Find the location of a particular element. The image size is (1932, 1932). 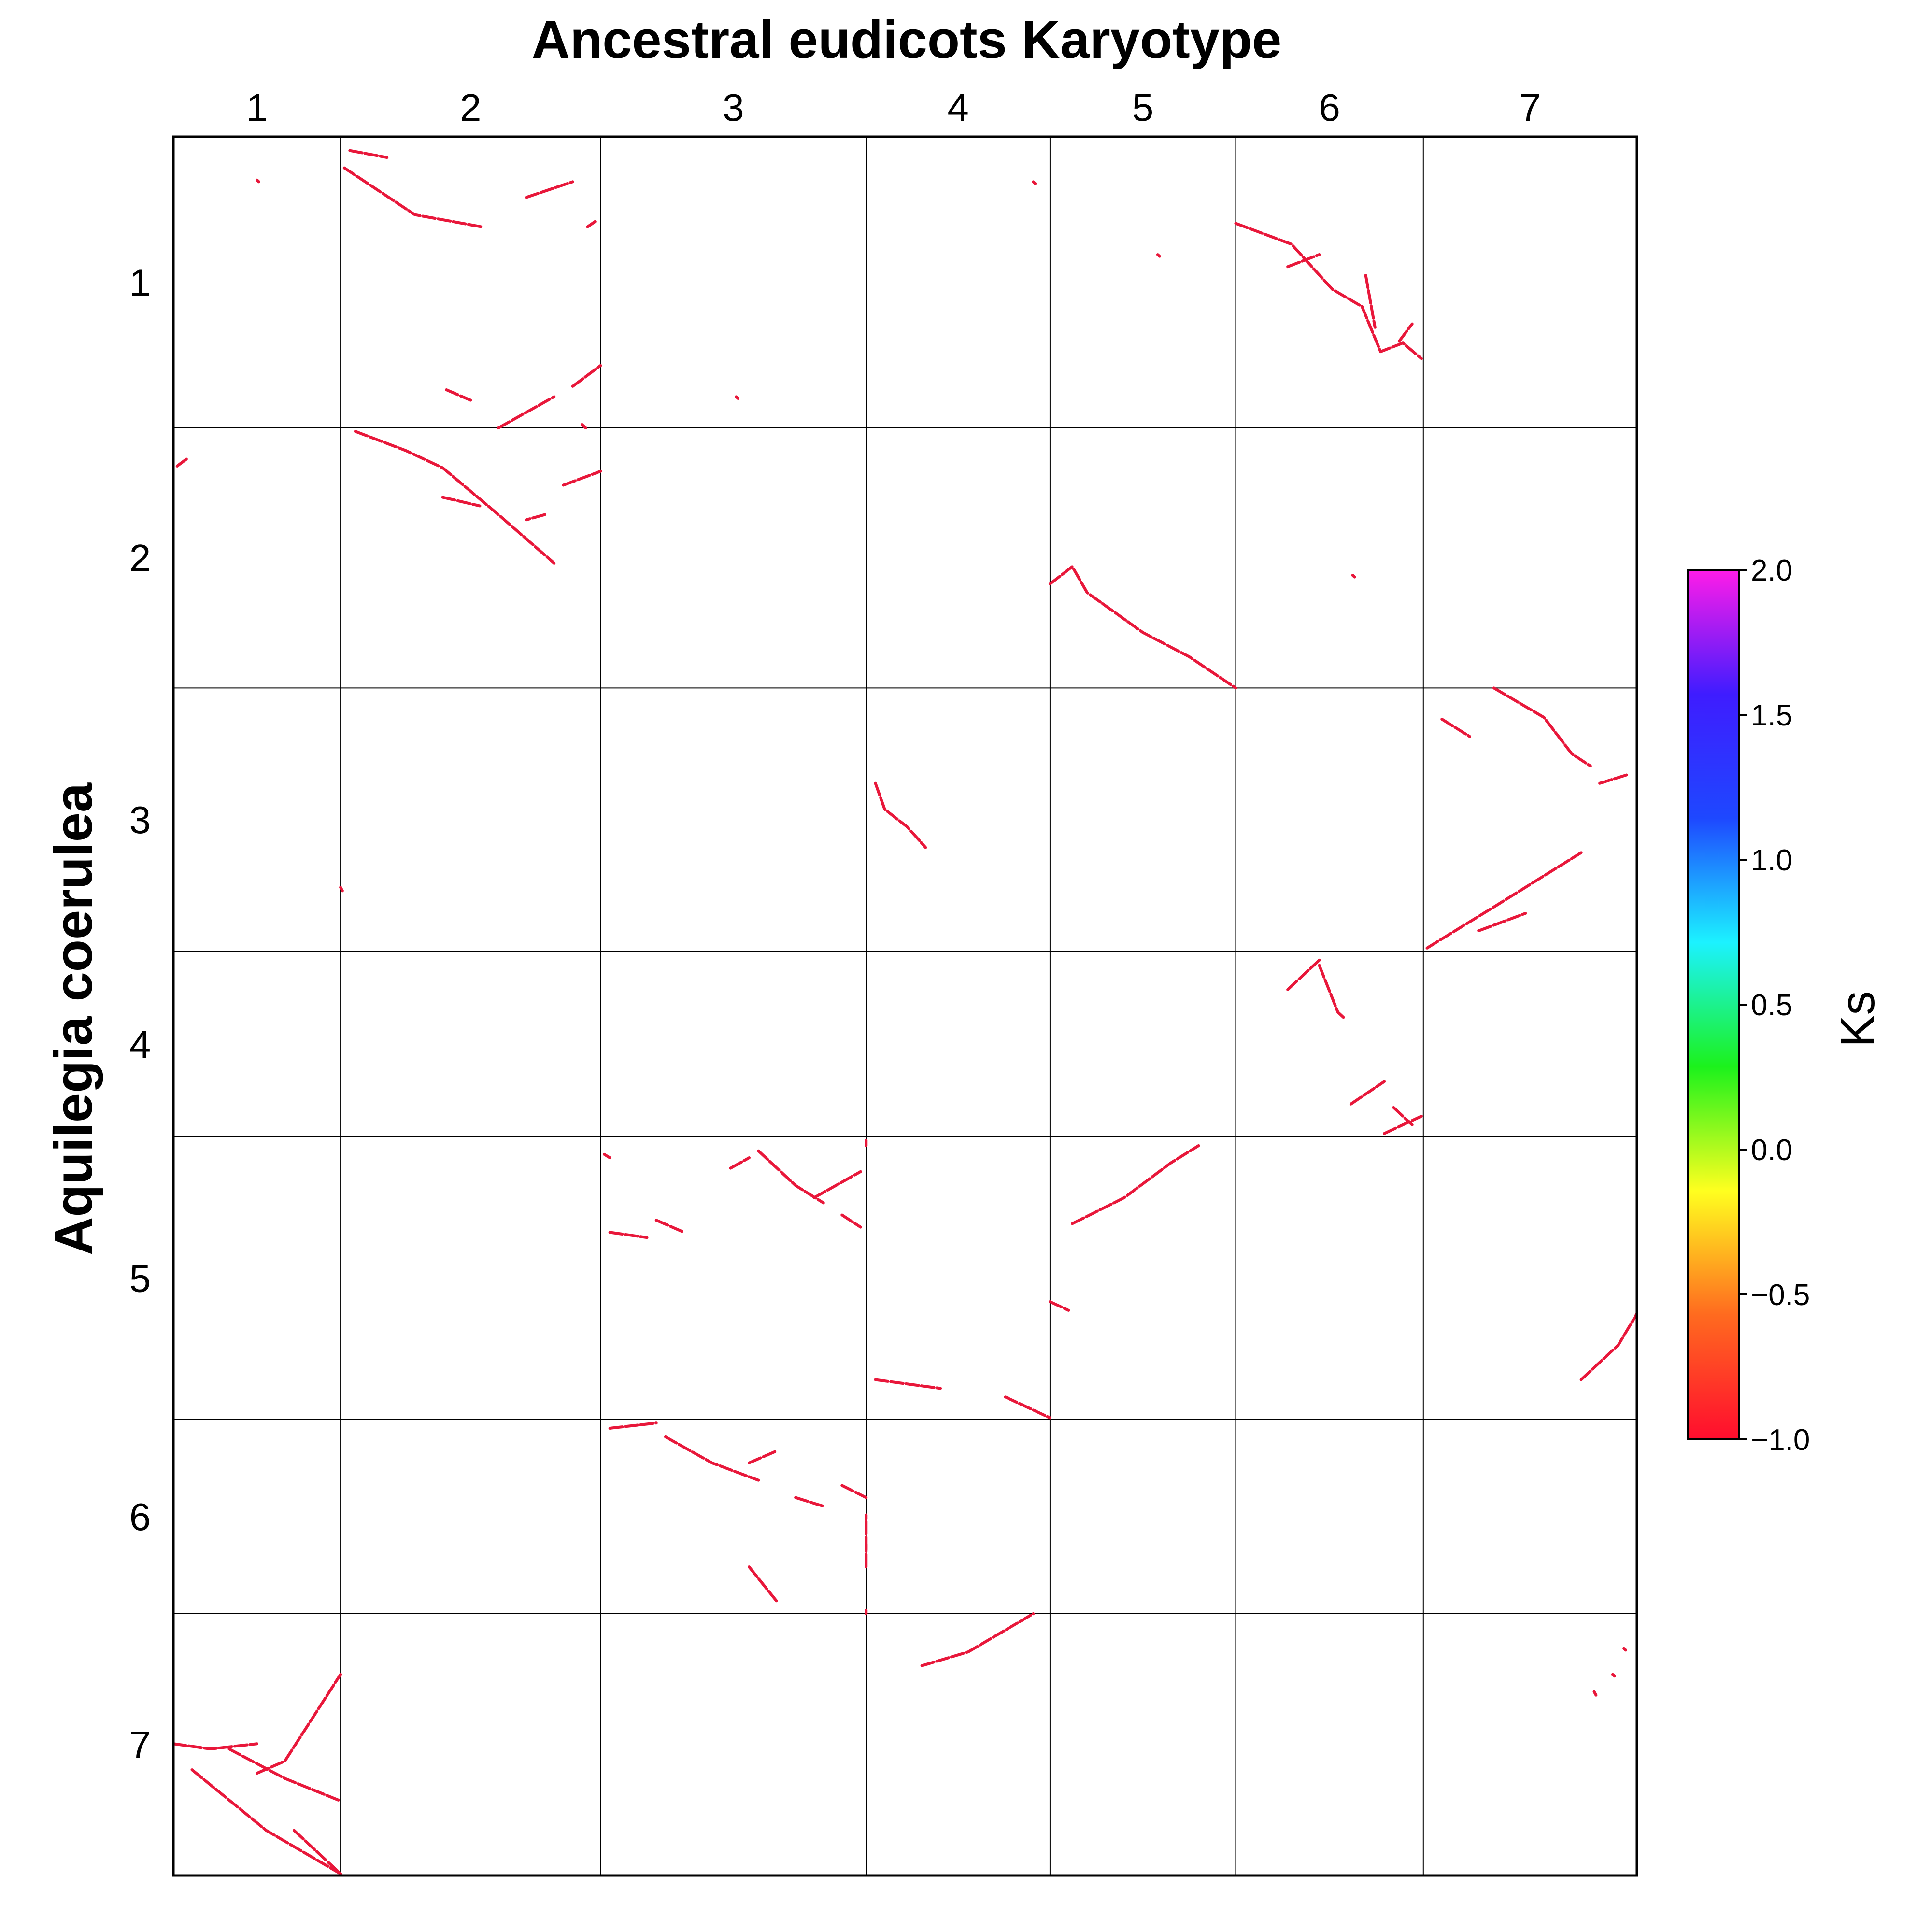

y-chromosome-label: 1 is located at coordinates (140, 282).